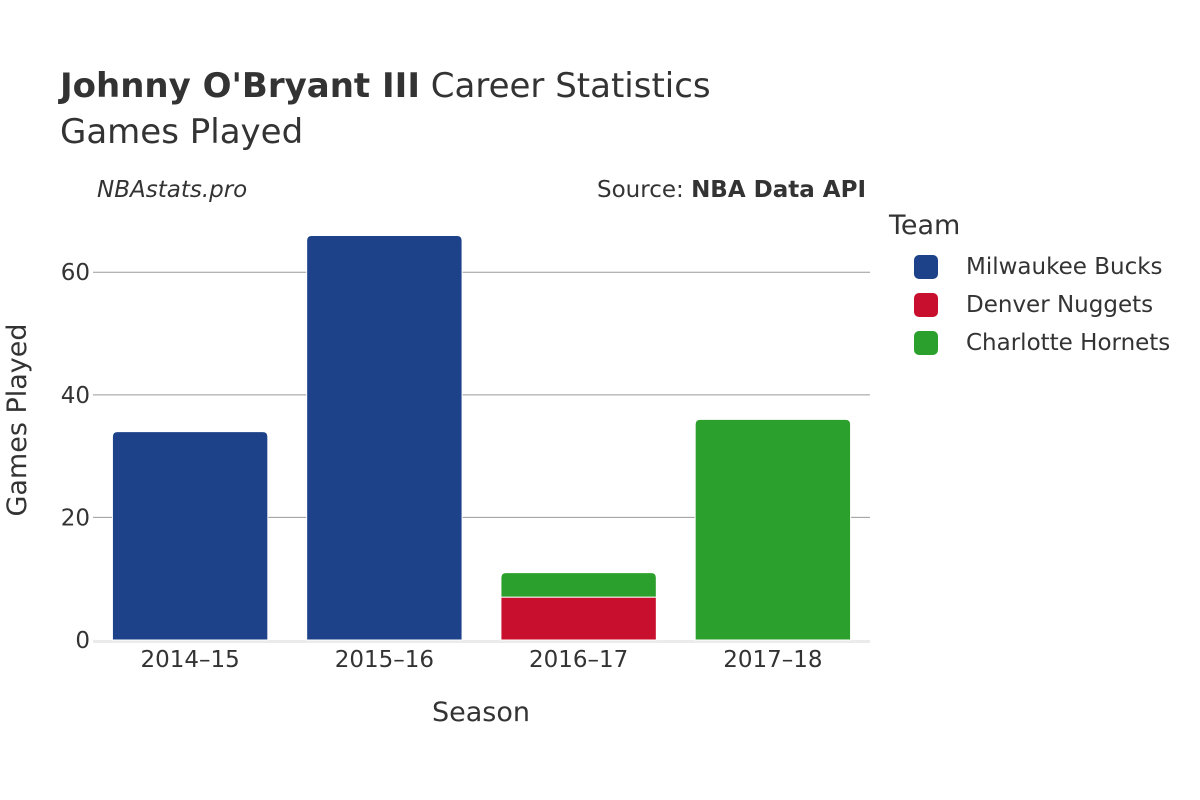 Image resolution: width=1200 pixels, height=800 pixels. Describe the element at coordinates (75, 518) in the screenshot. I see `y-tick-label: 20` at that location.